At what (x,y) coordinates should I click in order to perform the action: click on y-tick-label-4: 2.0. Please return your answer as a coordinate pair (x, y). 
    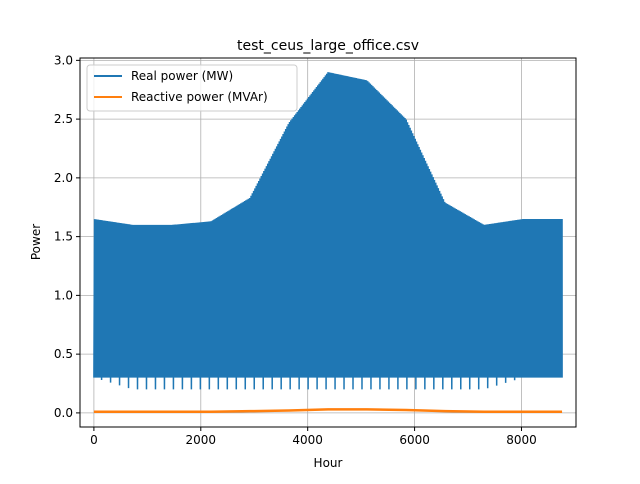
    Looking at the image, I should click on (63, 178).